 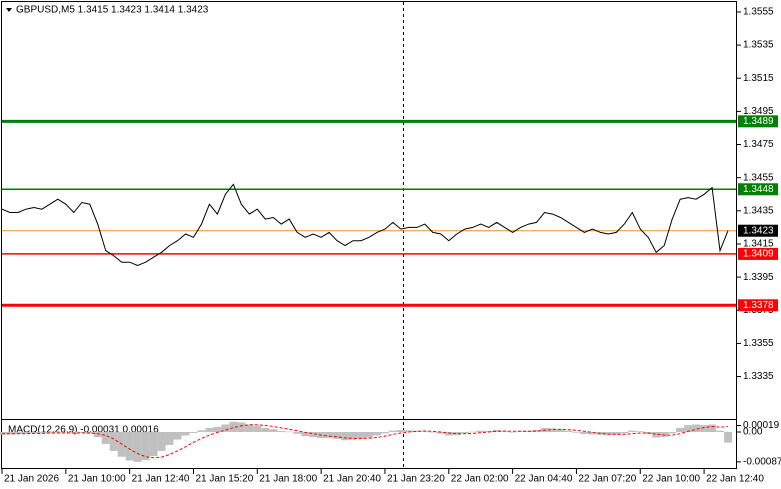 I want to click on y-tick-label: 1.3515, so click(x=758, y=78).